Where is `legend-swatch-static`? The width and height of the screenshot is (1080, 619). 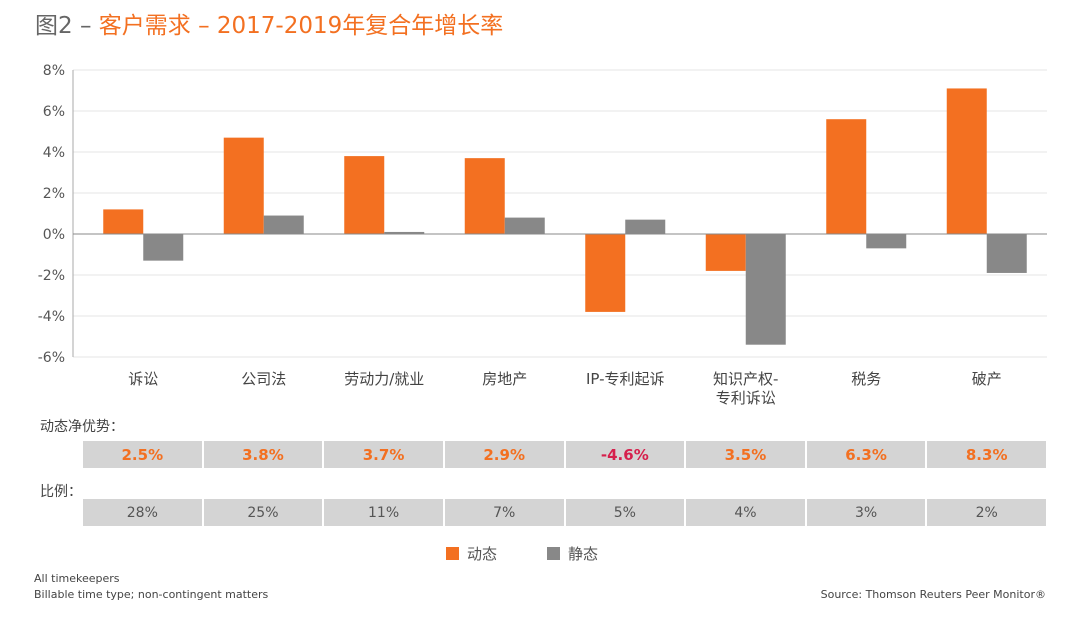 legend-swatch-static is located at coordinates (554, 553).